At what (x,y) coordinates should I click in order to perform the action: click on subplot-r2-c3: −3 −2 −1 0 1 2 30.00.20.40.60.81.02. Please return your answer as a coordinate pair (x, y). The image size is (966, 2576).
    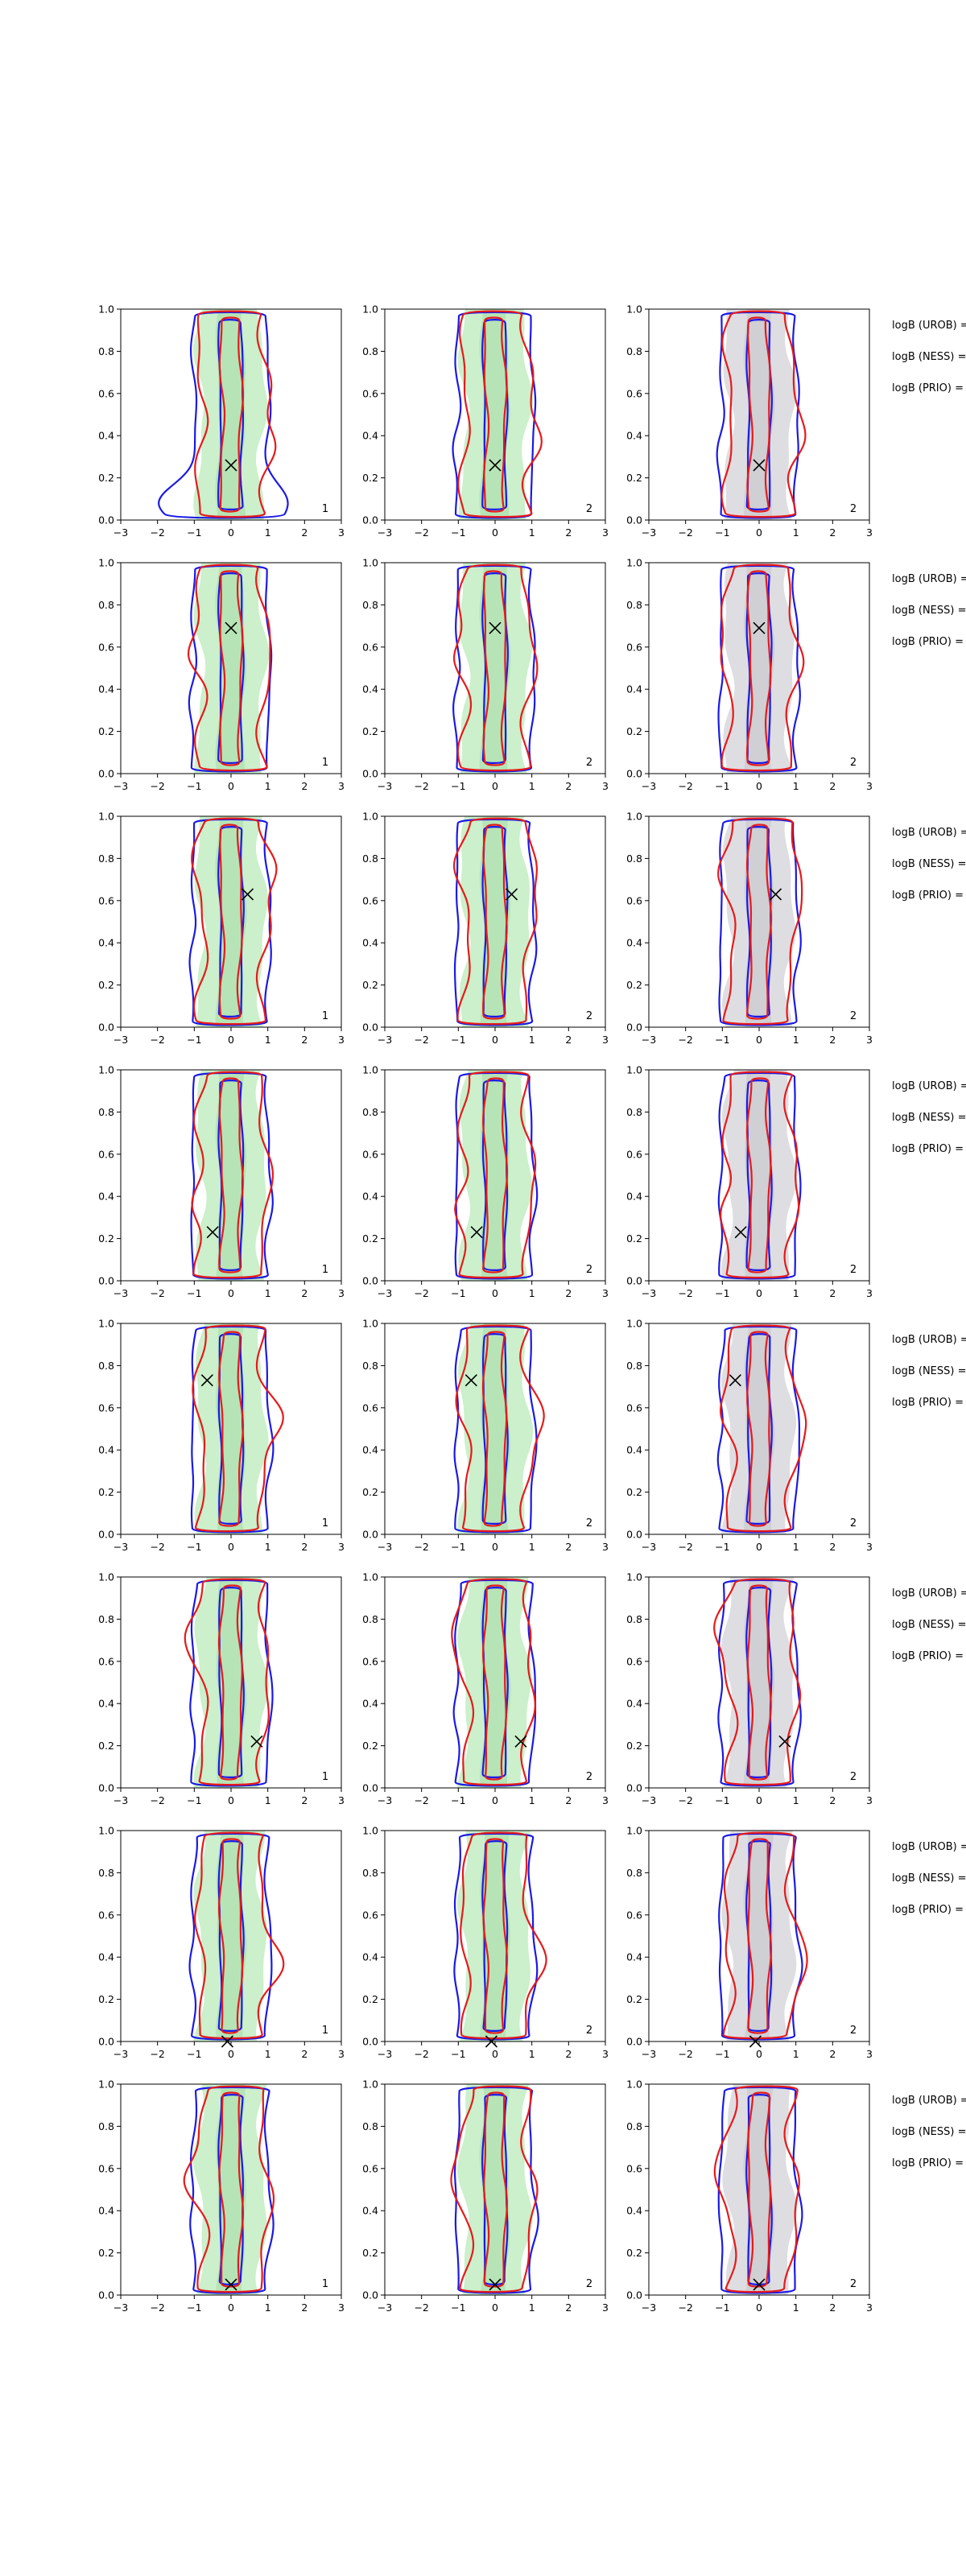
    Looking at the image, I should click on (749, 675).